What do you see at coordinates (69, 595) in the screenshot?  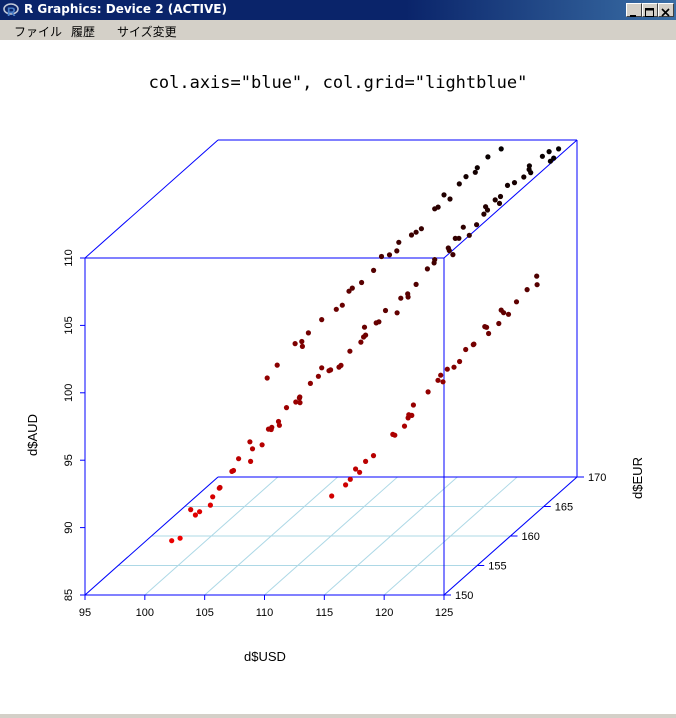 I see `y-tick-label: 85` at bounding box center [69, 595].